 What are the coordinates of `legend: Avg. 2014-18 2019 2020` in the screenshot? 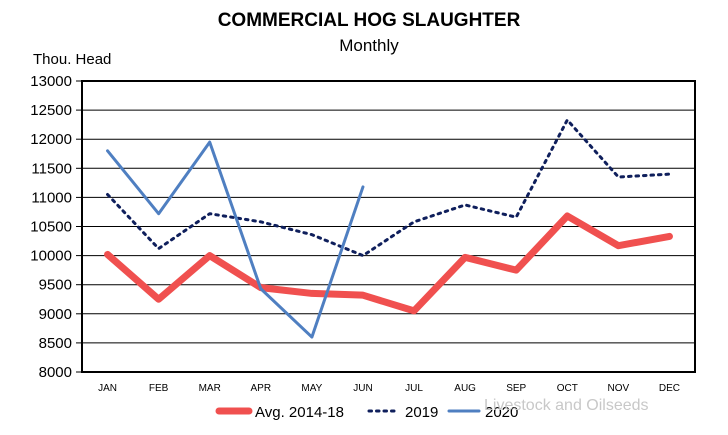 It's located at (366, 412).